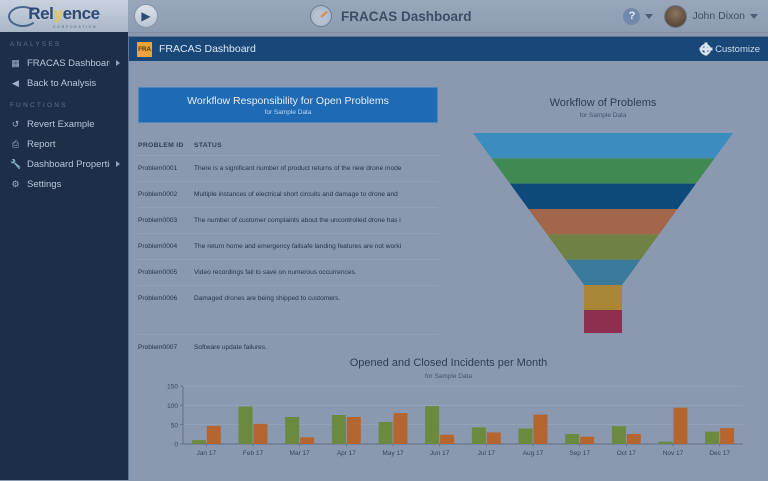  What do you see at coordinates (676, 16) in the screenshot?
I see `avatar` at bounding box center [676, 16].